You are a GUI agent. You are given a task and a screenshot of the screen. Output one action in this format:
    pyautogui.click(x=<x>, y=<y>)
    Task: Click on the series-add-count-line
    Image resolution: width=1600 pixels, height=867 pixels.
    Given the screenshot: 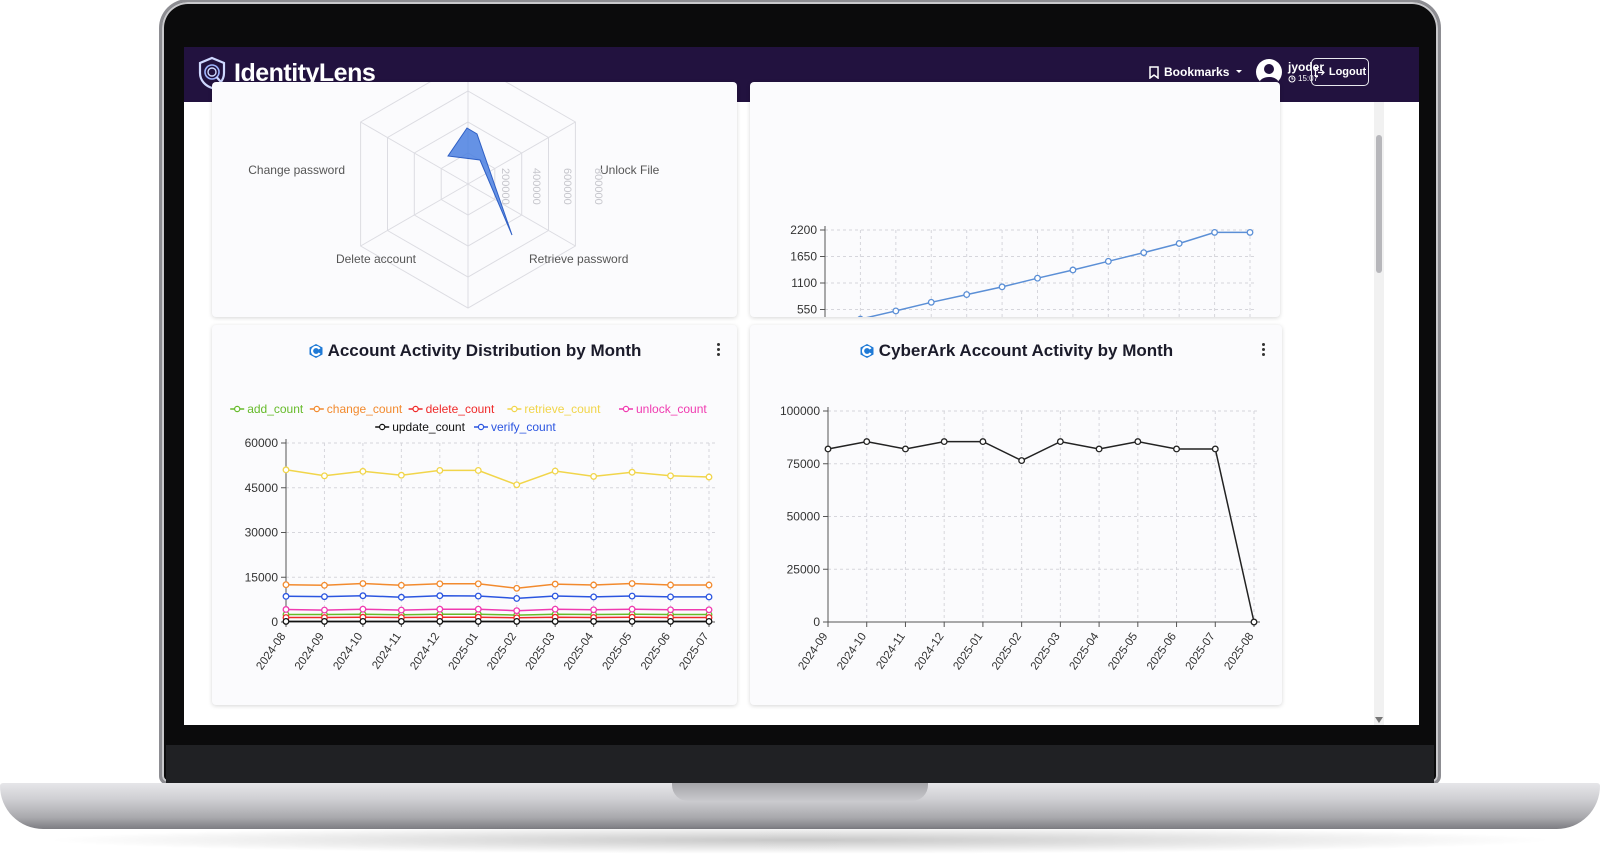 What is the action you would take?
    pyautogui.click(x=497, y=614)
    